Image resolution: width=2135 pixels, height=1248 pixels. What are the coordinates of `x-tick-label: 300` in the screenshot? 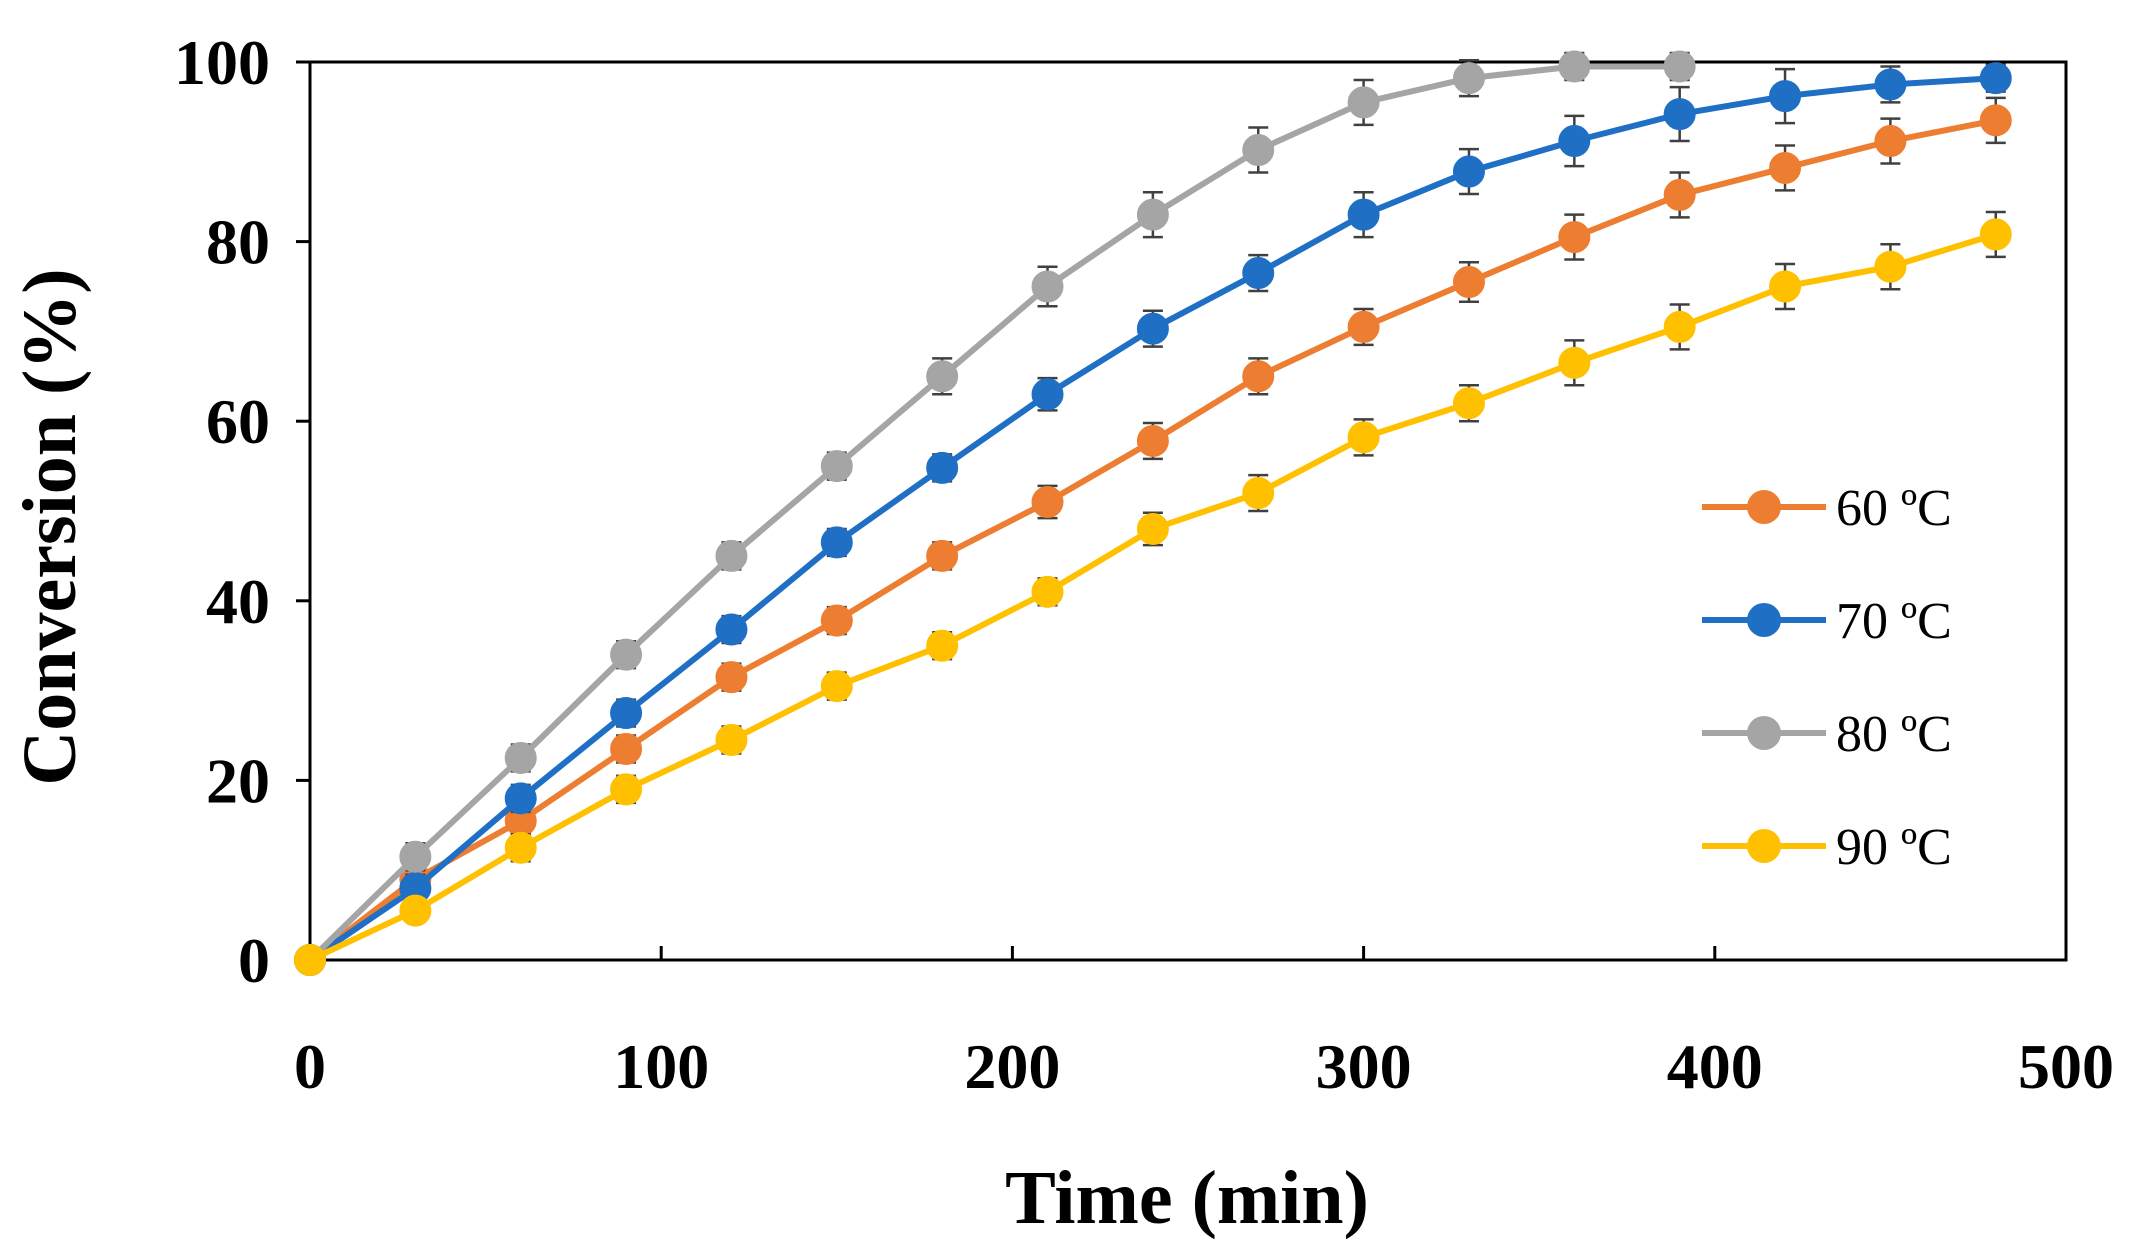 It's located at (1364, 1066).